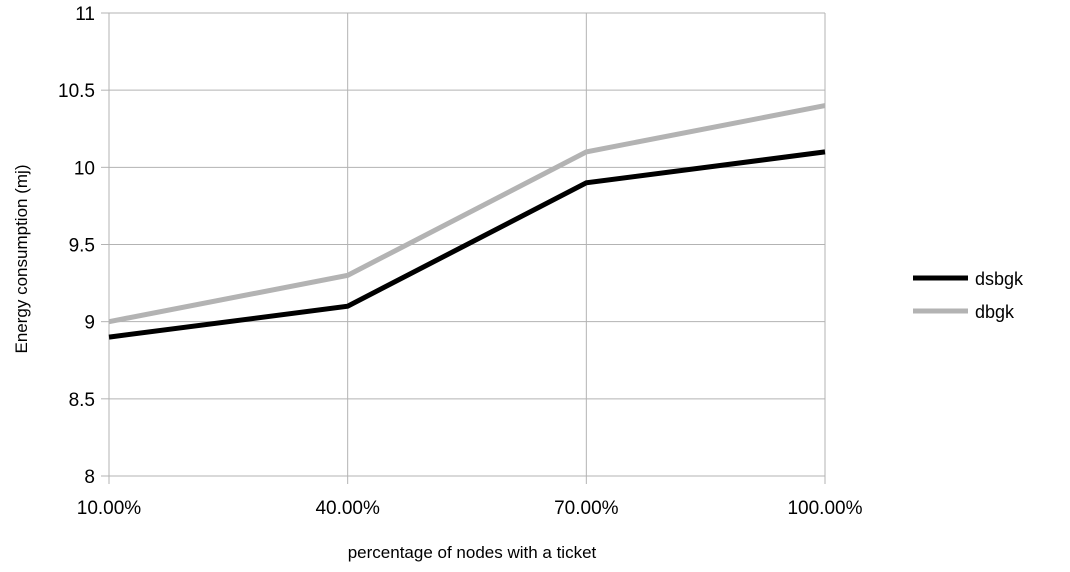 The width and height of the screenshot is (1070, 572). Describe the element at coordinates (82, 400) in the screenshot. I see `y-tick-label: 8.5` at that location.